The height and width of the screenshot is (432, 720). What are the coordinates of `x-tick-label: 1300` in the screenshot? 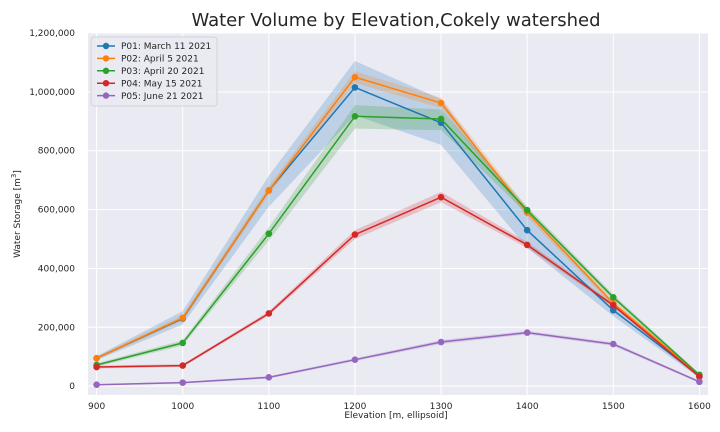 It's located at (441, 407).